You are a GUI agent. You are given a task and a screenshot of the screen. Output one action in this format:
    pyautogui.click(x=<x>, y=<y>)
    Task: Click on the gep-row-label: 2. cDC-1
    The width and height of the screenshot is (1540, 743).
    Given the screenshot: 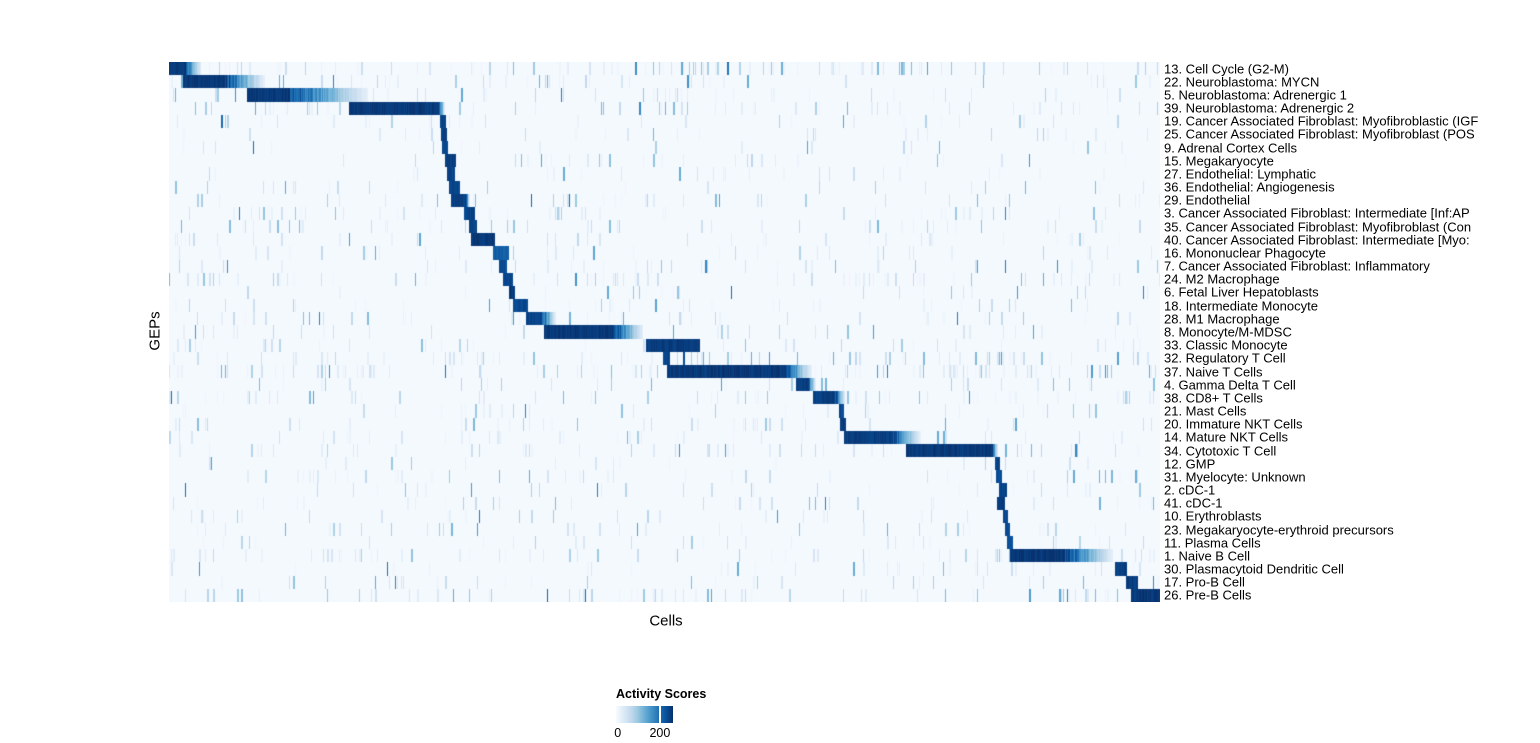 What is the action you would take?
    pyautogui.click(x=1190, y=490)
    